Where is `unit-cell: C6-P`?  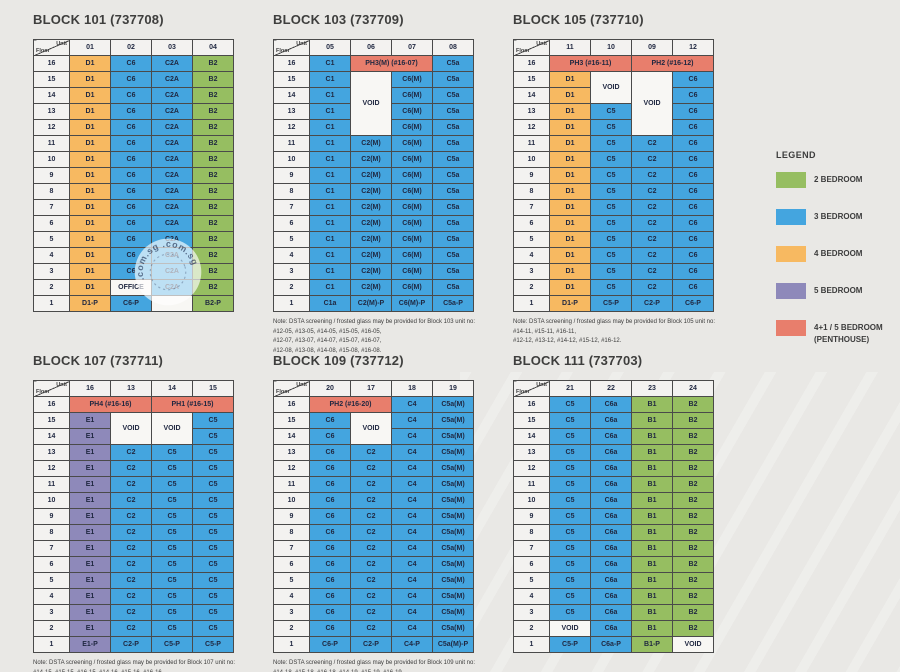
unit-cell: C6-P is located at coordinates (693, 303).